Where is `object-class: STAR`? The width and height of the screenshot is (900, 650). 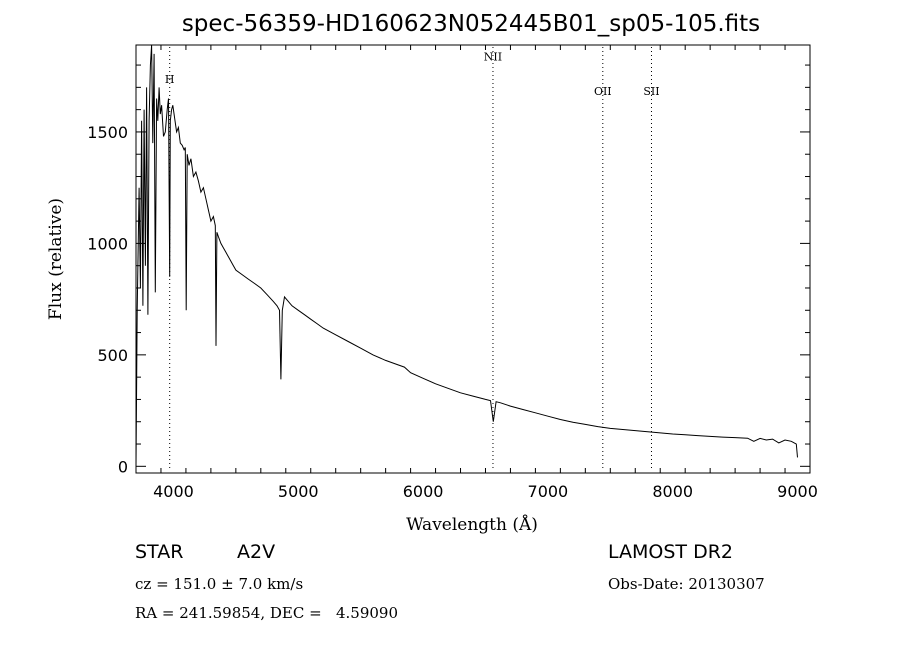 object-class: STAR is located at coordinates (159, 552).